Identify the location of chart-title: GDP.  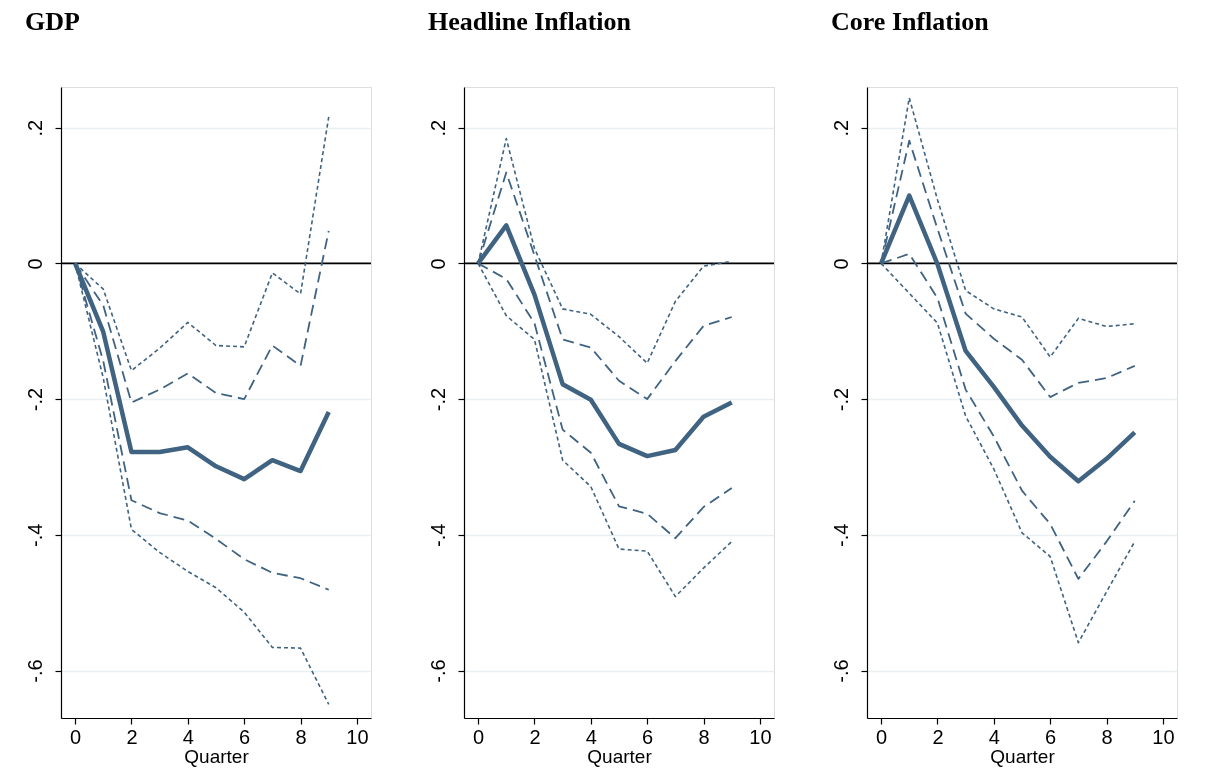
(52, 21).